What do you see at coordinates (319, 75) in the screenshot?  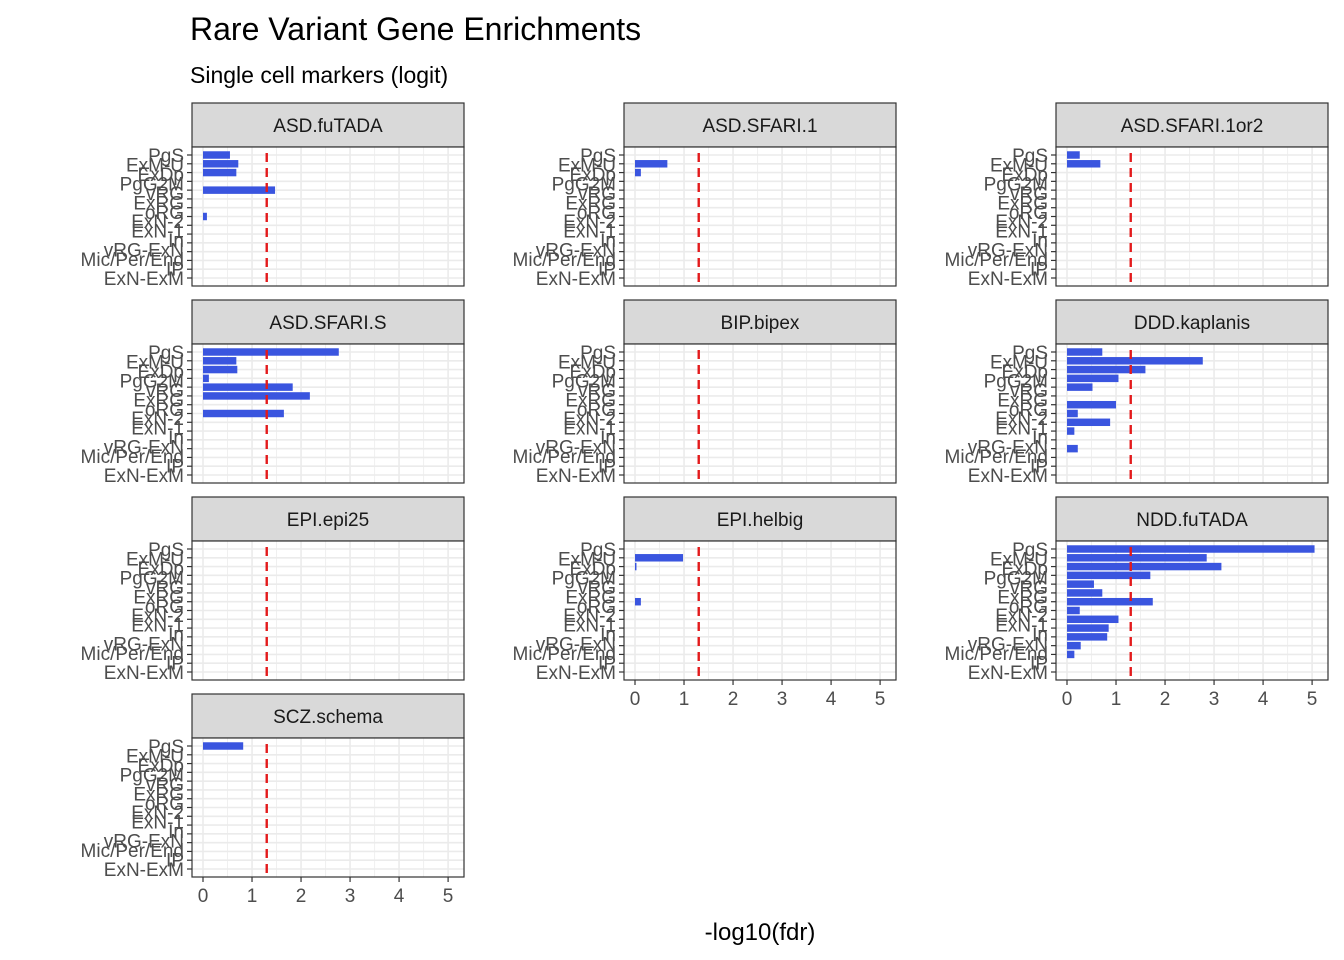 I see `chart-subtitle: Single cell markers (logit)` at bounding box center [319, 75].